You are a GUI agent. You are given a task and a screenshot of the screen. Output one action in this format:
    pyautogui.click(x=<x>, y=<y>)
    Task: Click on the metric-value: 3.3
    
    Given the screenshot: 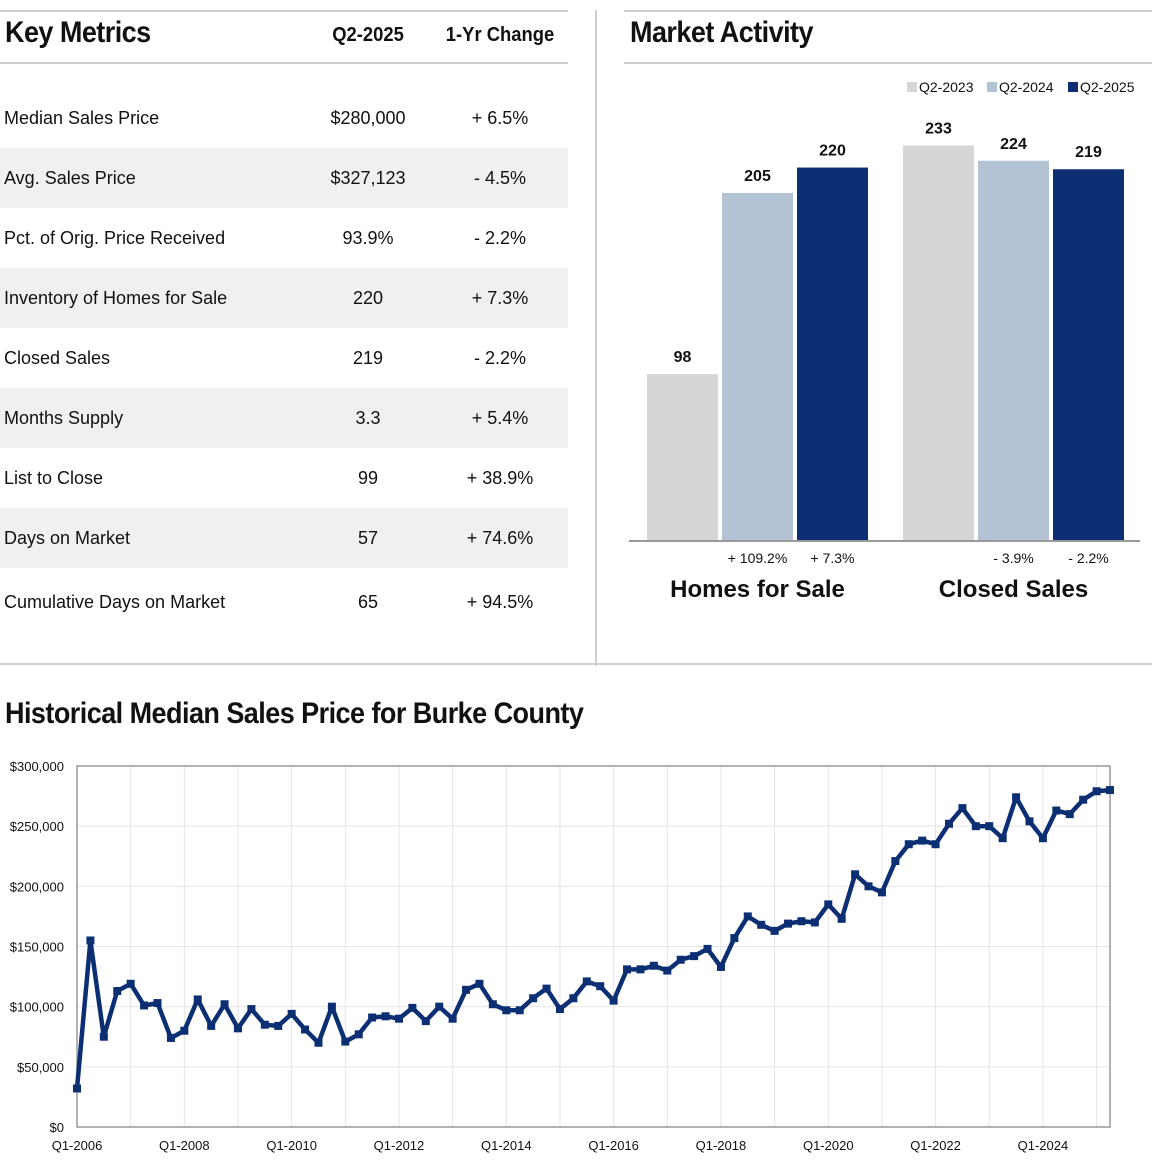 What is the action you would take?
    pyautogui.click(x=368, y=418)
    